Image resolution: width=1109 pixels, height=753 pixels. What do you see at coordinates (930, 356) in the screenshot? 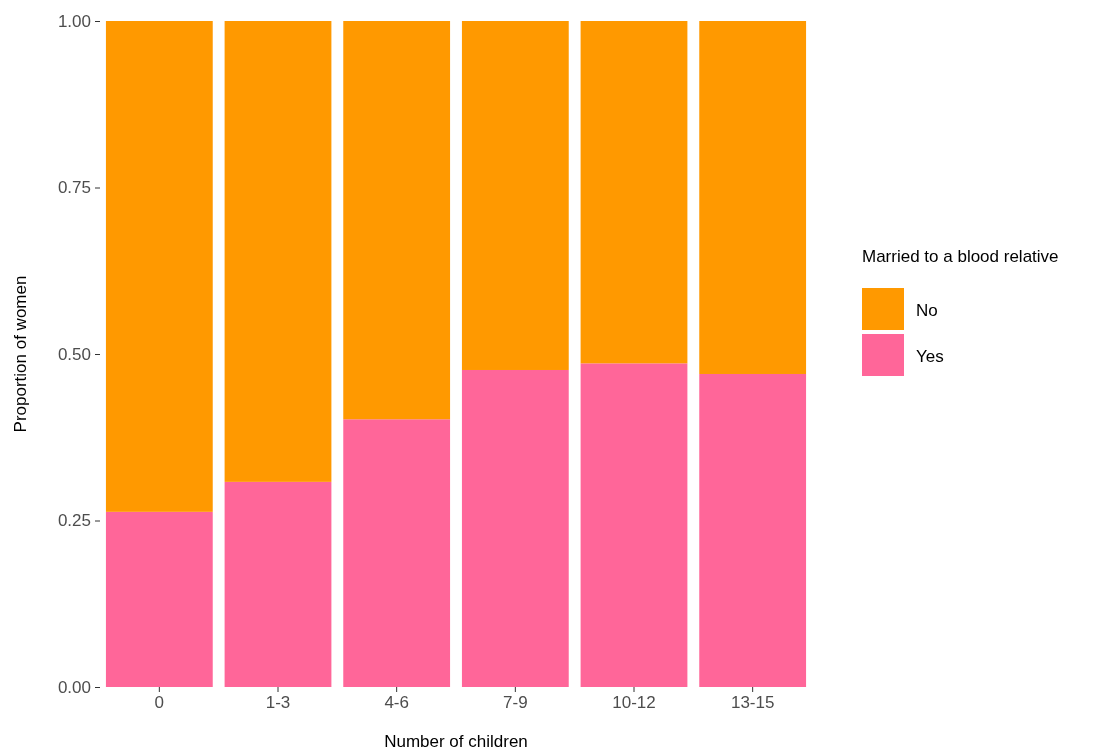
I see `text: Yes` at bounding box center [930, 356].